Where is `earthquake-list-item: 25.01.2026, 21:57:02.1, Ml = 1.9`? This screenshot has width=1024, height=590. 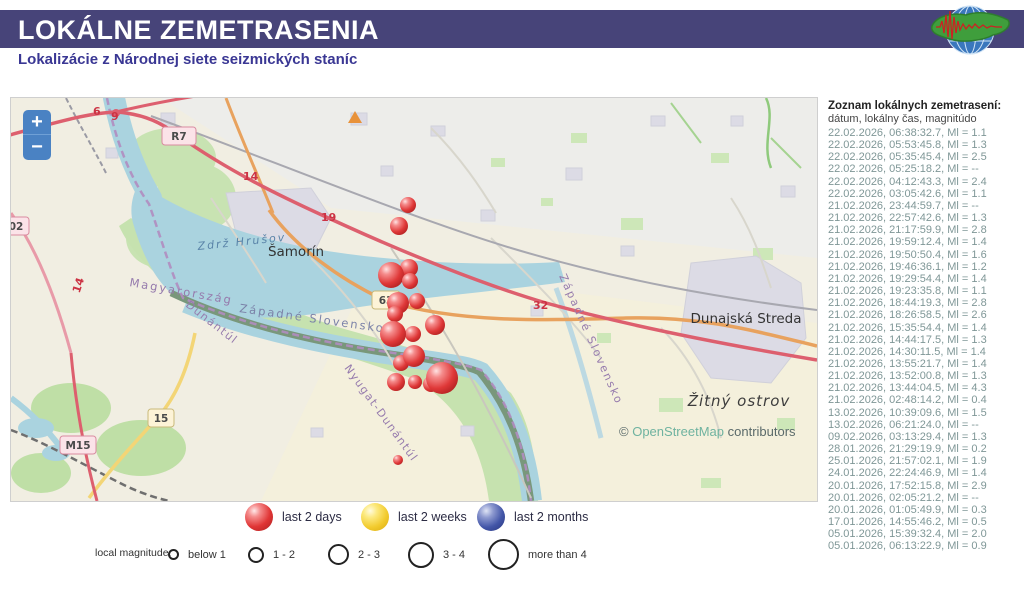 earthquake-list-item: 25.01.2026, 21:57:02.1, Ml = 1.9 is located at coordinates (907, 461).